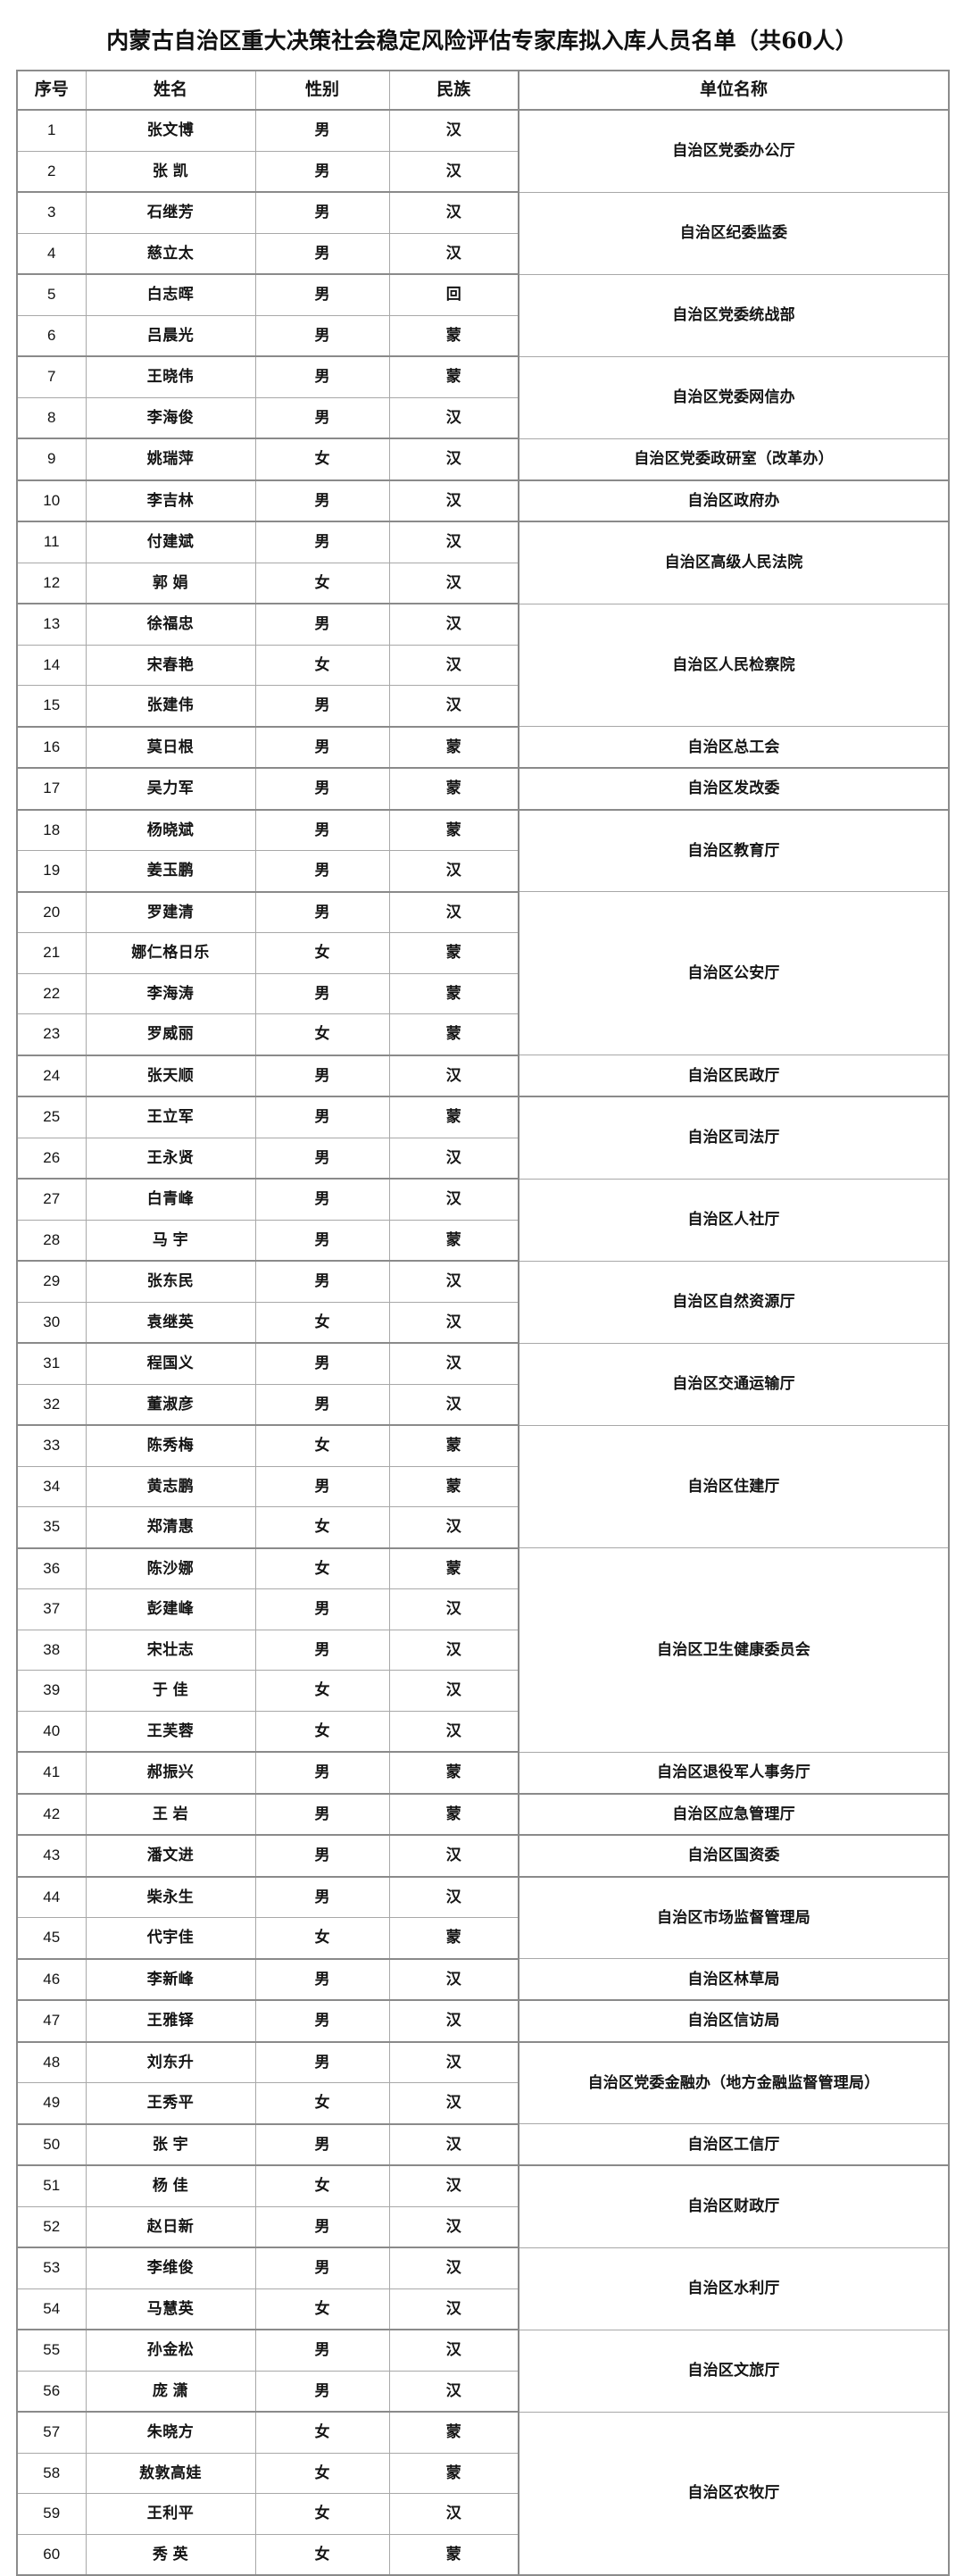 The image size is (964, 2576). Describe the element at coordinates (51, 2473) in the screenshot. I see `cell-index: 58` at that location.